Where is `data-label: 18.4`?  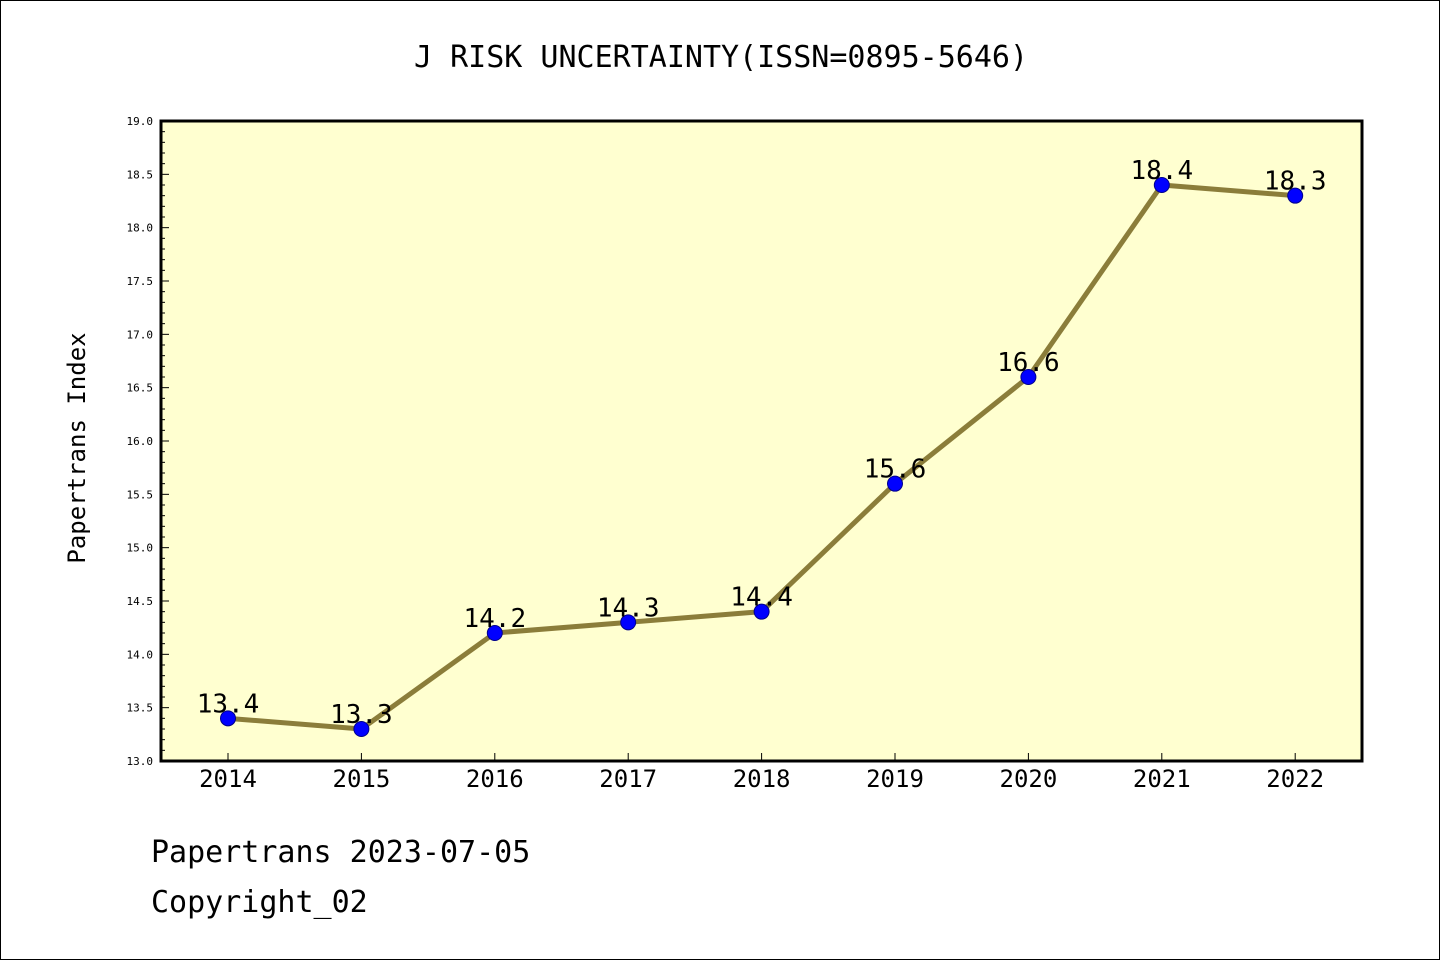
data-label: 18.4 is located at coordinates (1161, 171).